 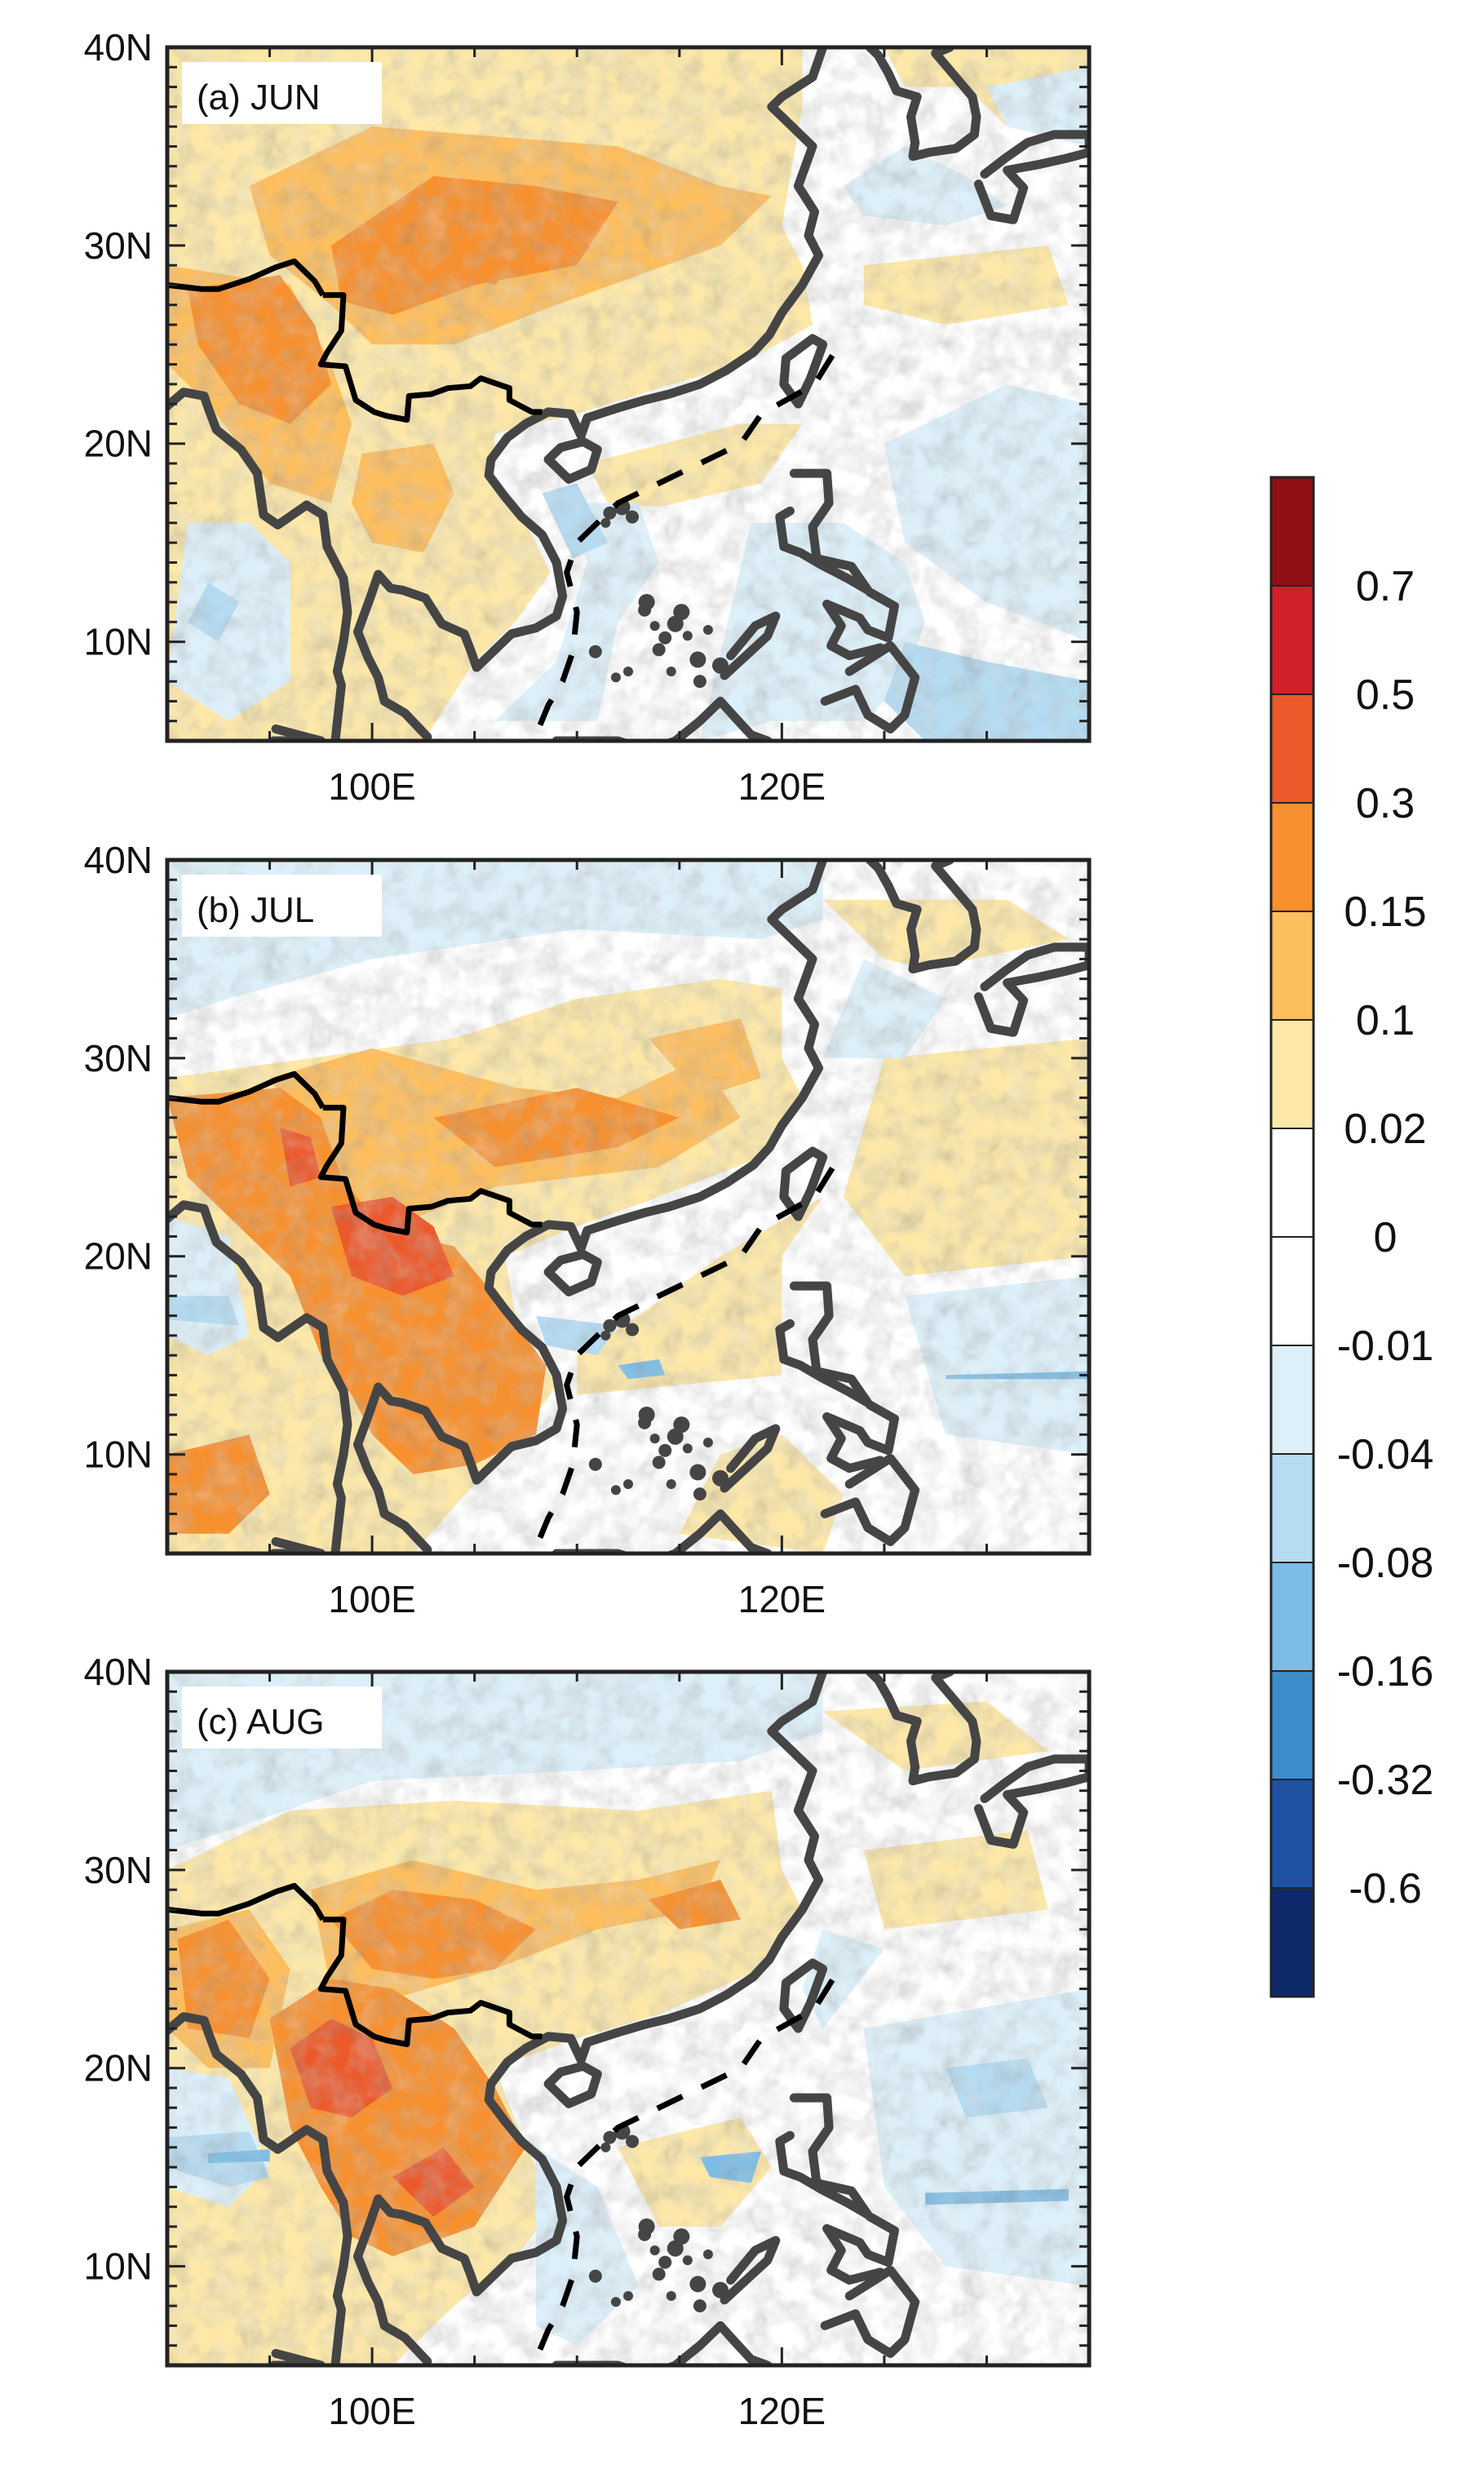 I want to click on colorbar-frame, so click(x=1292, y=1237).